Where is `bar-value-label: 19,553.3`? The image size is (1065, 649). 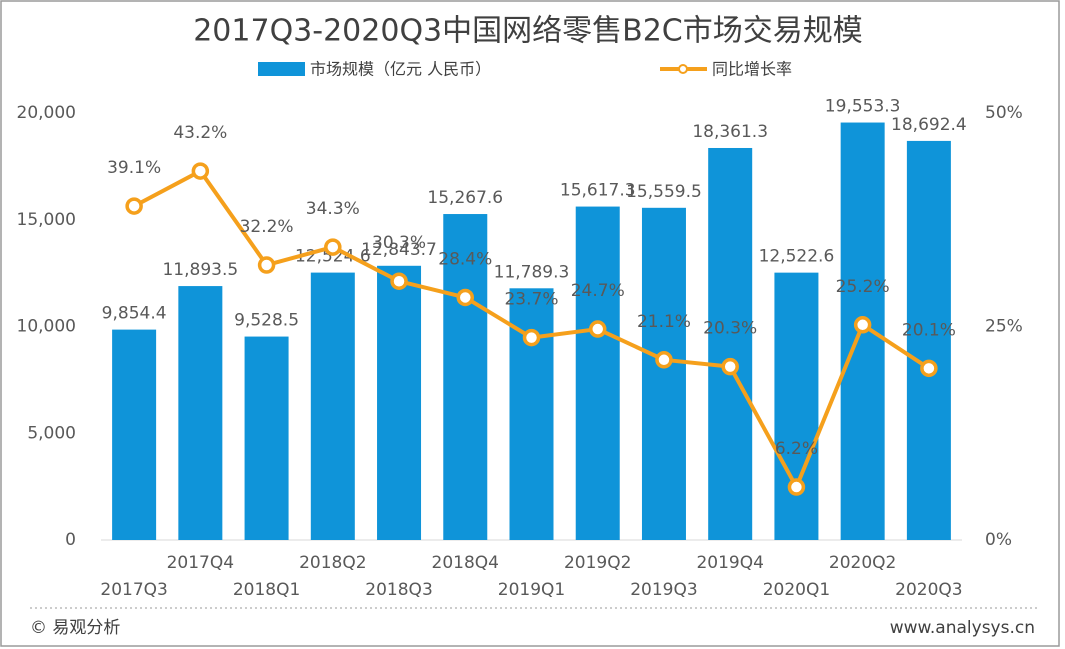 bar-value-label: 19,553.3 is located at coordinates (863, 107).